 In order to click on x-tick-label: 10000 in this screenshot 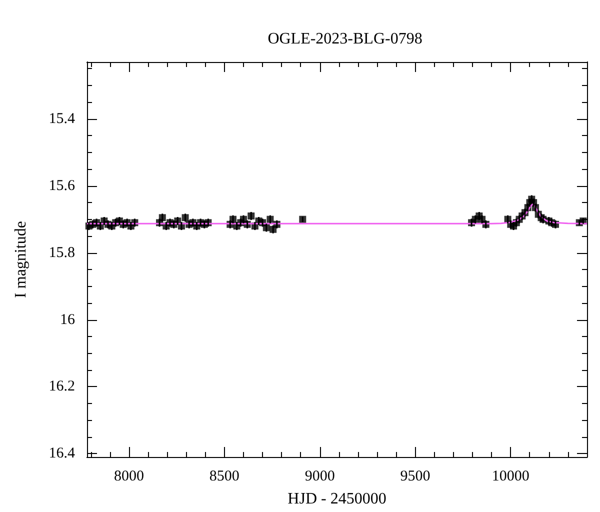, I will do `click(511, 476)`.